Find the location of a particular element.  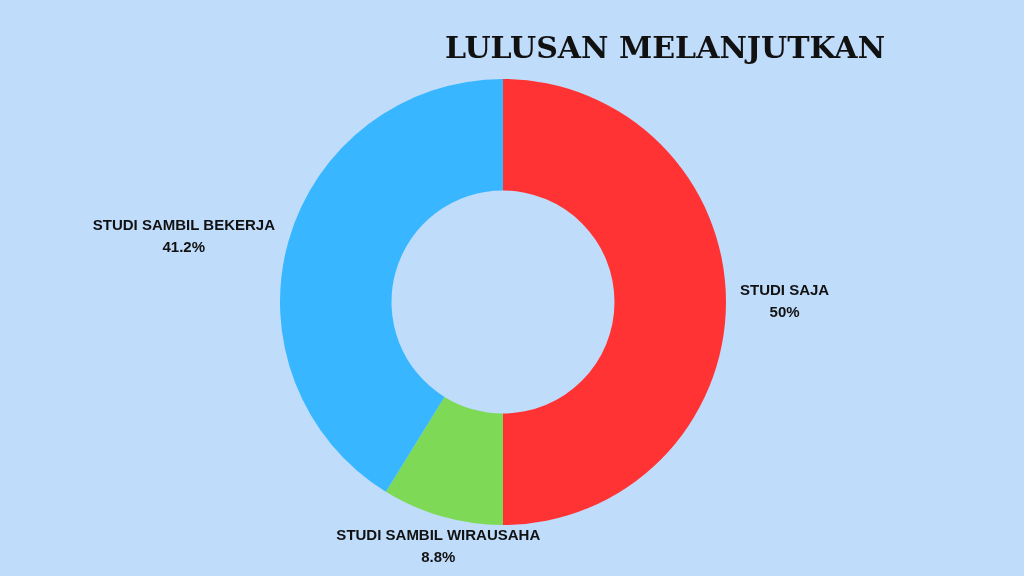

slice-label: STUDI SAMBIL BEKERJA is located at coordinates (184, 225).